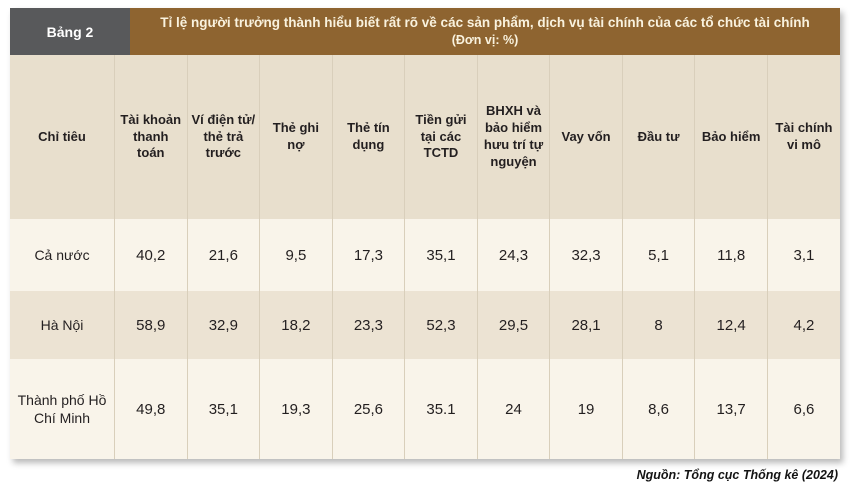  I want to click on data-cell: 28,1, so click(586, 325).